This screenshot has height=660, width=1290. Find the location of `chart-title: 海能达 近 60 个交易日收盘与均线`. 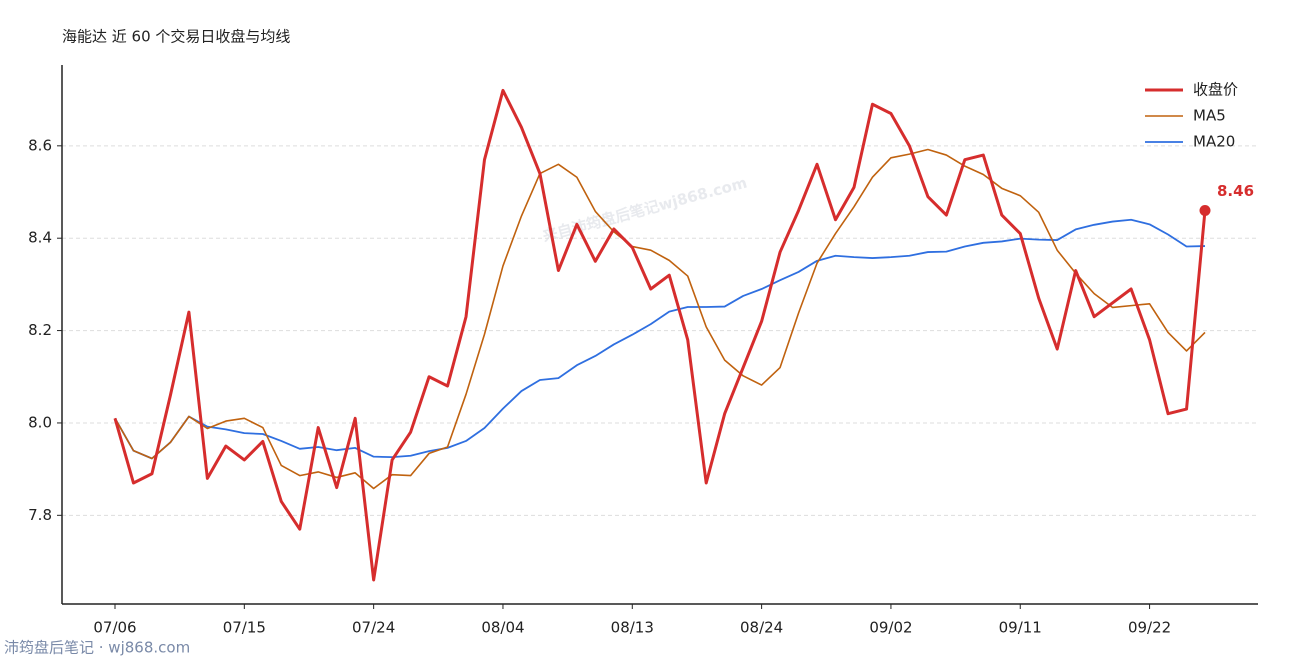

chart-title: 海能达 近 60 个交易日收盘与均线 is located at coordinates (176, 37).